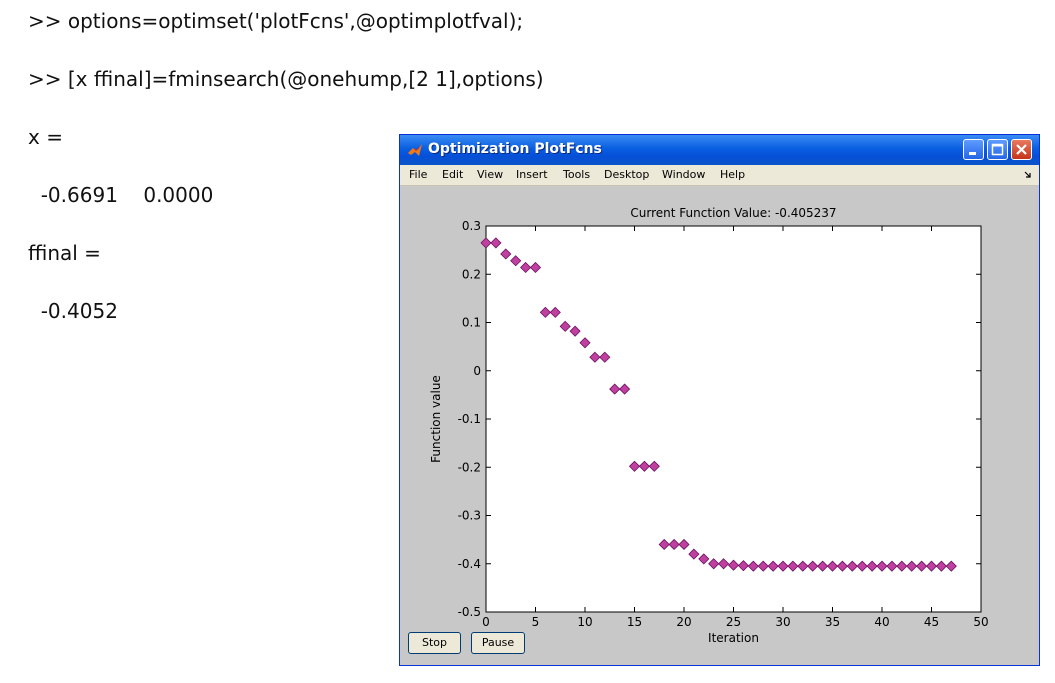 The image size is (1055, 683). What do you see at coordinates (45, 137) in the screenshot?
I see `console-output-x-label: x =` at bounding box center [45, 137].